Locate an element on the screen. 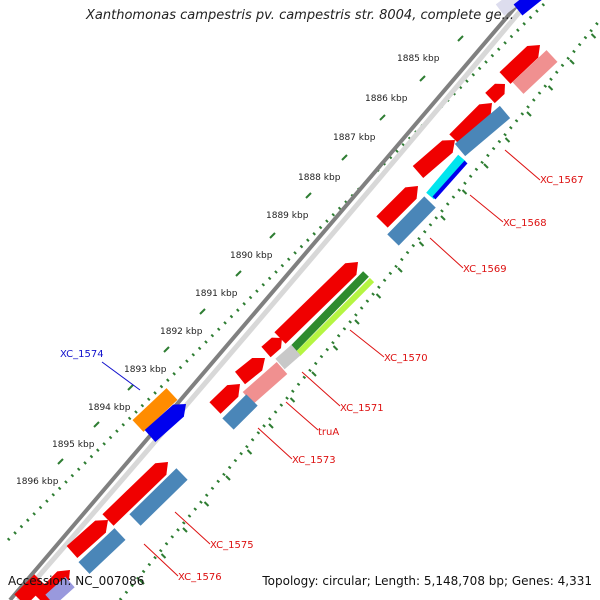 This screenshot has height=600, width=600. gene-label: truA is located at coordinates (328, 432).